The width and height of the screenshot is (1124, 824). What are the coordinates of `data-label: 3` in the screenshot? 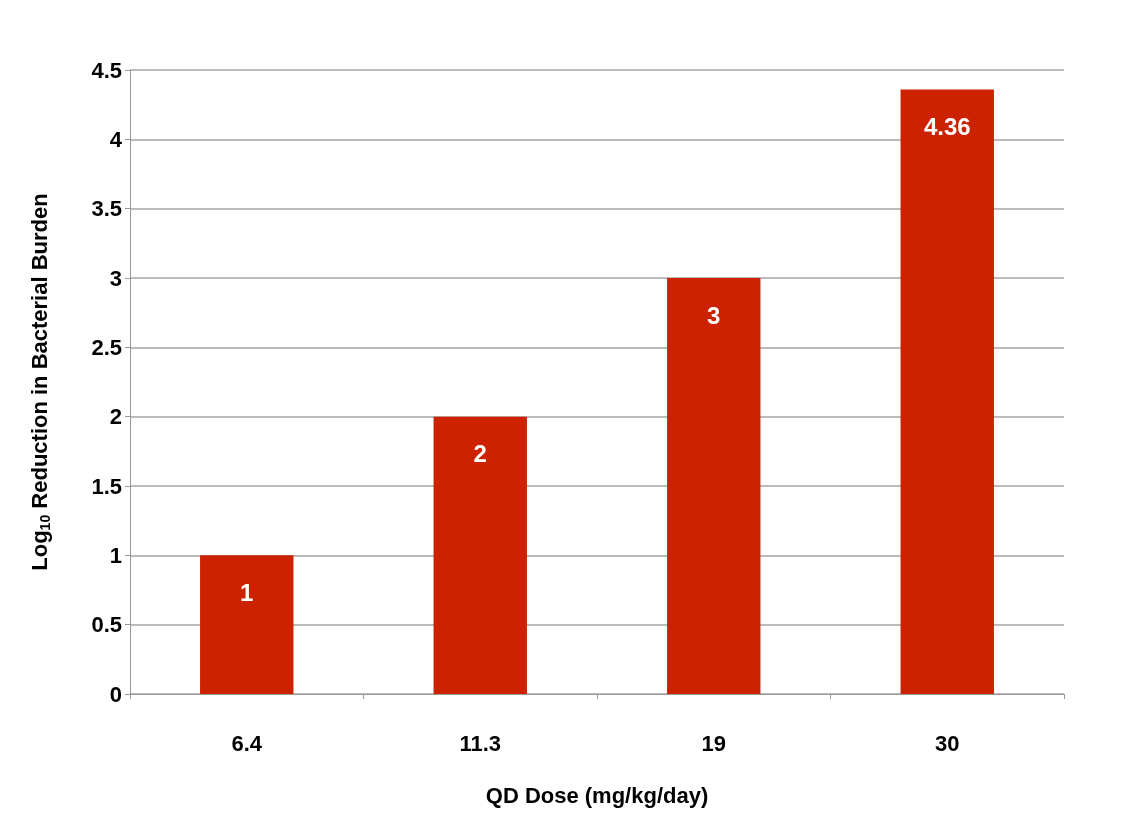 It's located at (714, 315).